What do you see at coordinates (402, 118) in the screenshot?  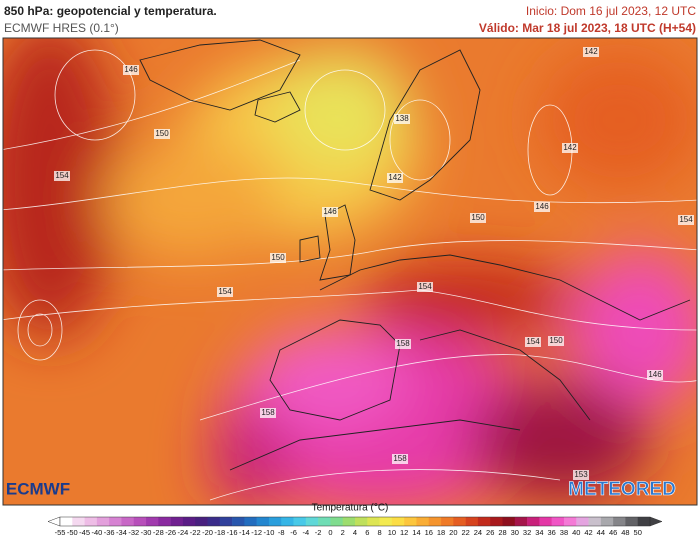 I see `contour-label: 138` at bounding box center [402, 118].